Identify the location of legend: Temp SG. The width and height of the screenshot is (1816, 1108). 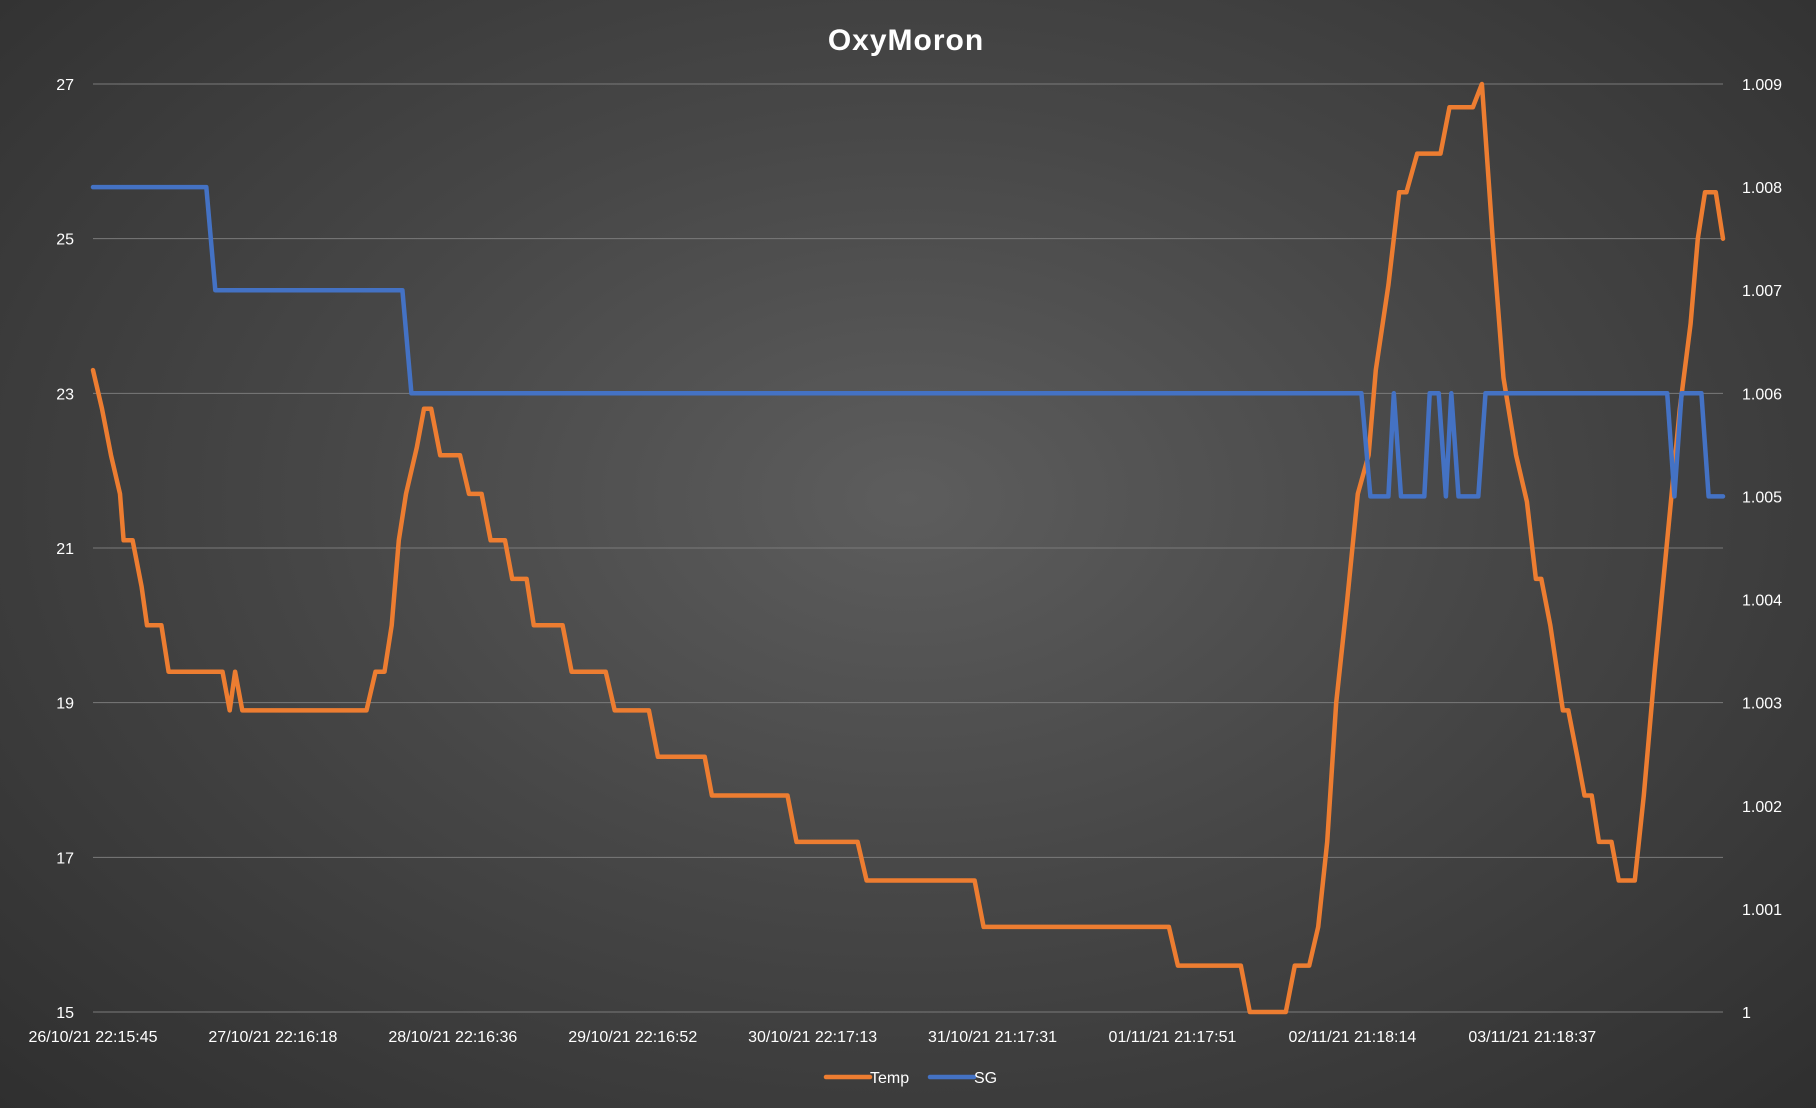
(910, 1078).